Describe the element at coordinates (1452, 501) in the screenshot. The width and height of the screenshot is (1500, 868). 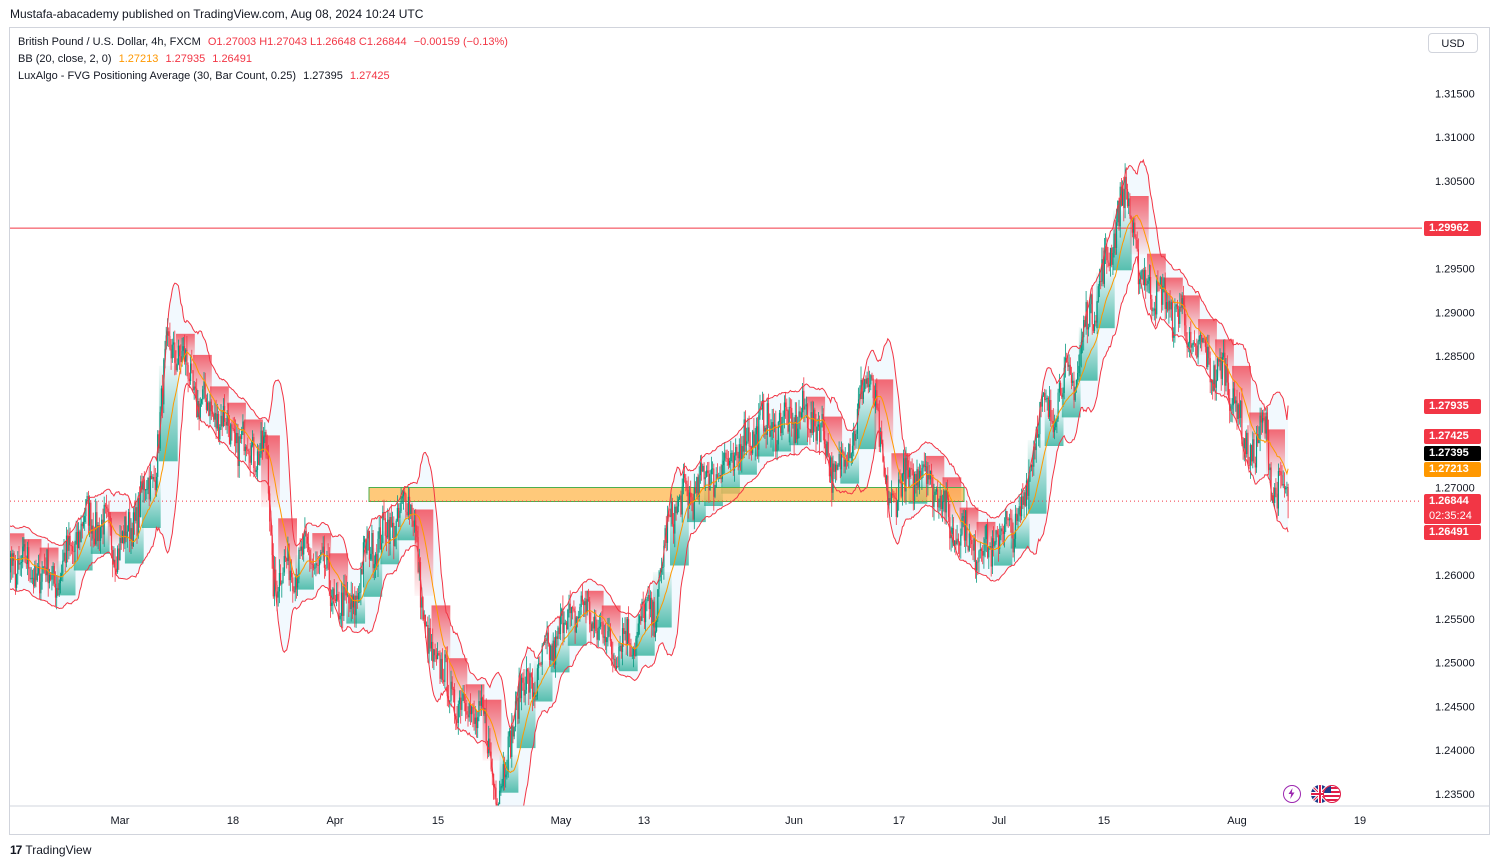
I see `last-price-tag: 1.26844` at that location.